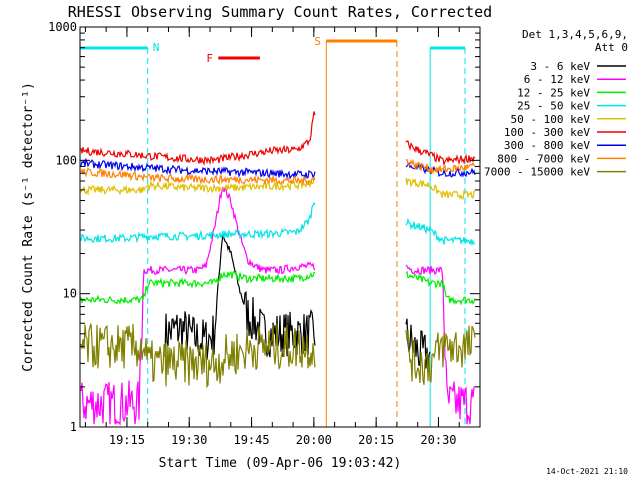  I want to click on y-tick-label: 1, so click(73, 427).